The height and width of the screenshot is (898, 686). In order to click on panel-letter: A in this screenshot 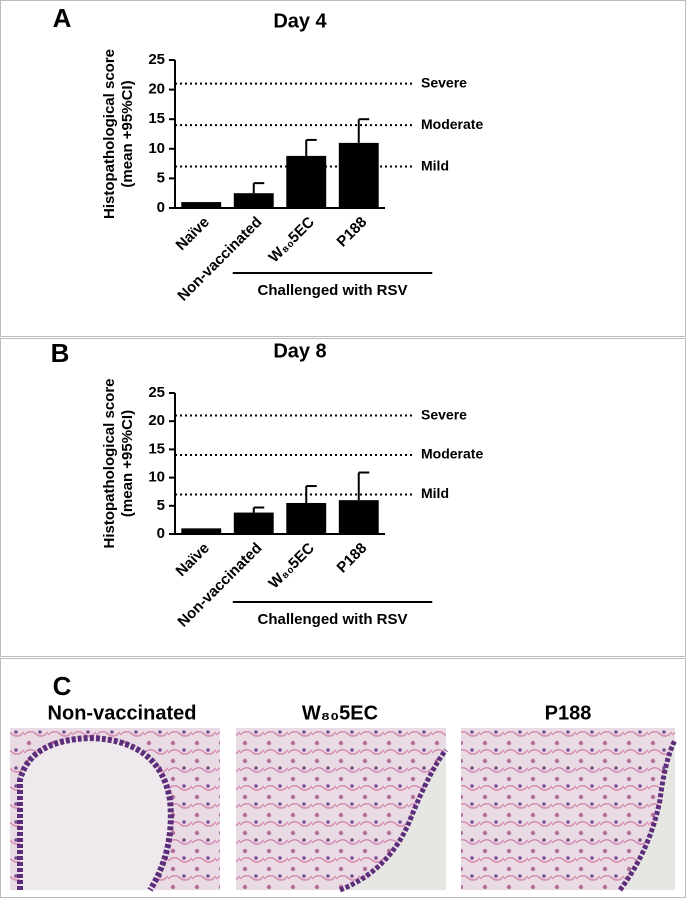, I will do `click(62, 18)`.